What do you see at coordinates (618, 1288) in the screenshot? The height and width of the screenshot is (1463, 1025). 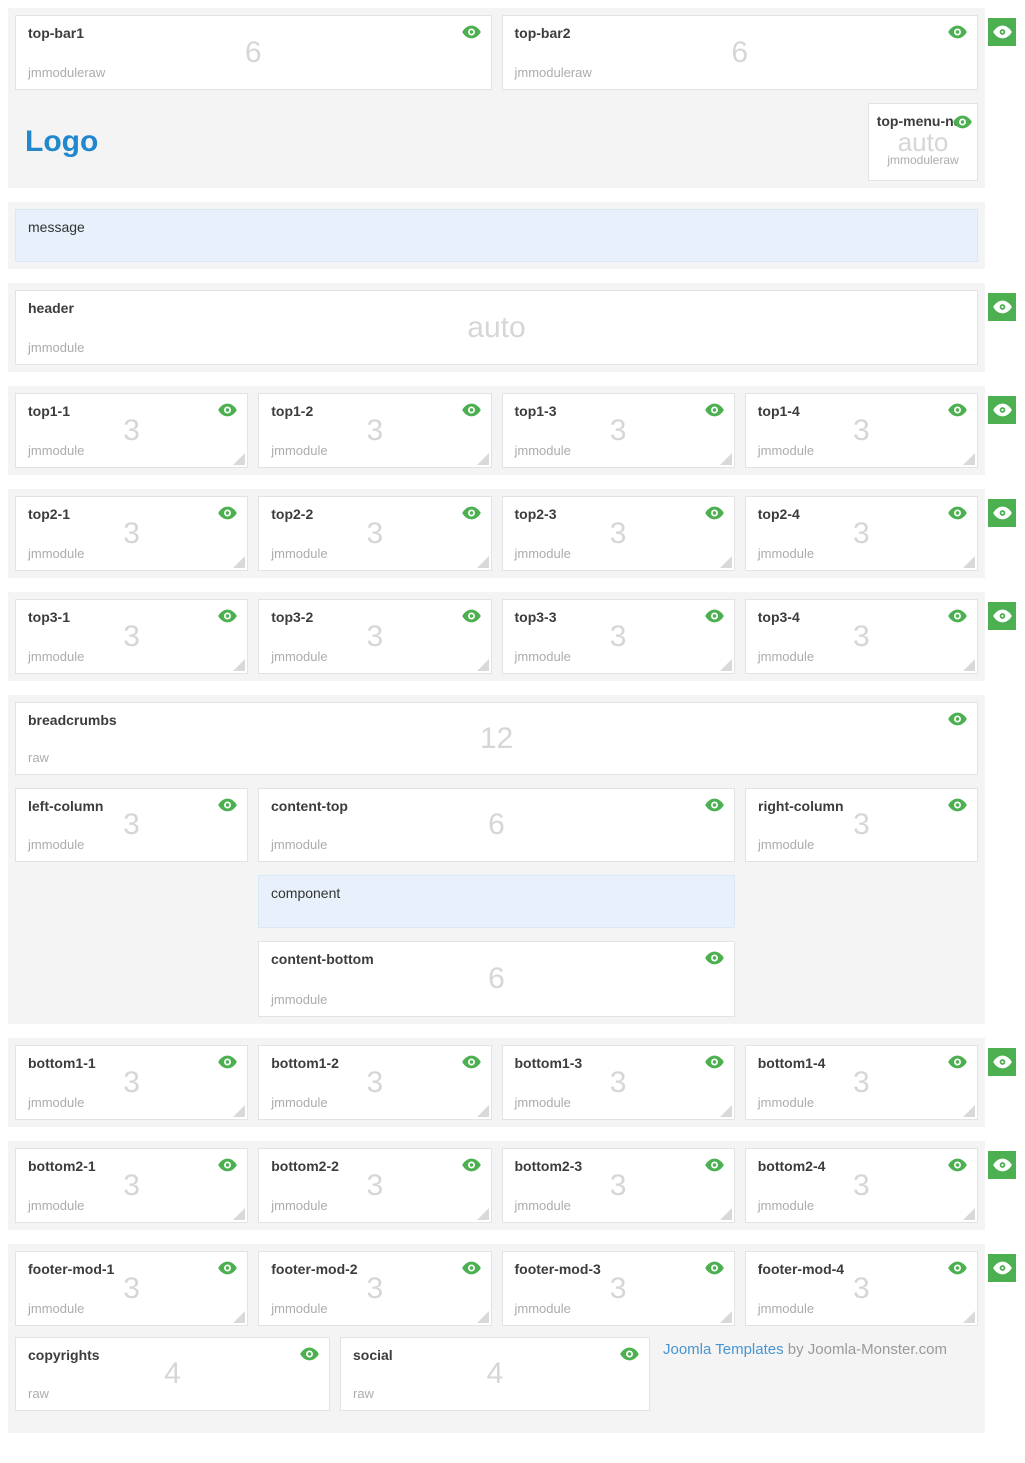 I see `module-position-footer-mod-3: footer-mod-3 3 jmmodule` at bounding box center [618, 1288].